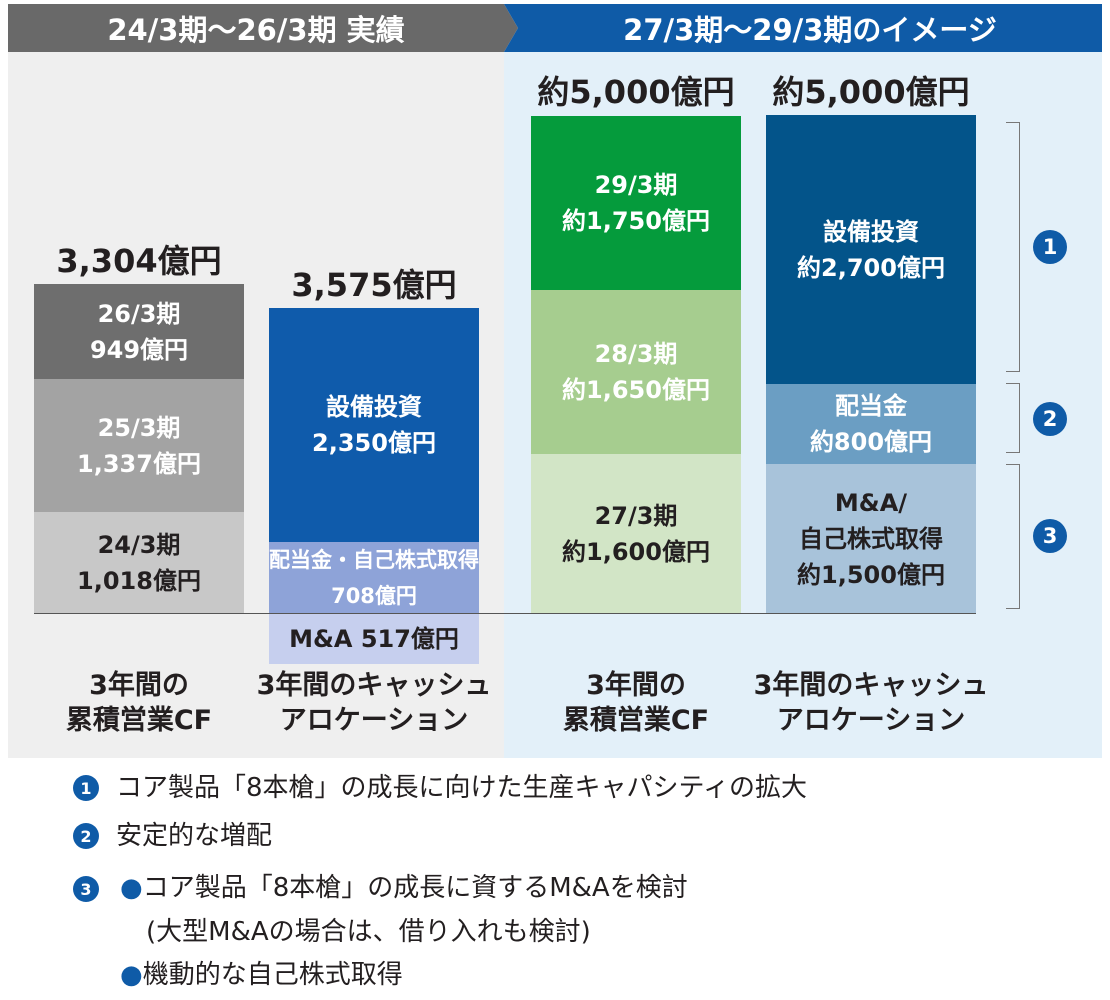 The height and width of the screenshot is (1000, 1110). What do you see at coordinates (636, 533) in the screenshot?
I see `bar-segment: 27/3期約1,600億円` at bounding box center [636, 533].